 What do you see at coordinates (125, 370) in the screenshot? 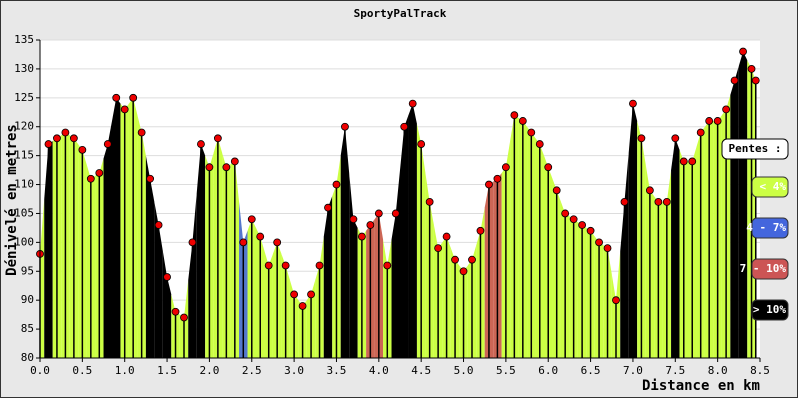
I see `x-tick-label: 1.0` at bounding box center [125, 370].